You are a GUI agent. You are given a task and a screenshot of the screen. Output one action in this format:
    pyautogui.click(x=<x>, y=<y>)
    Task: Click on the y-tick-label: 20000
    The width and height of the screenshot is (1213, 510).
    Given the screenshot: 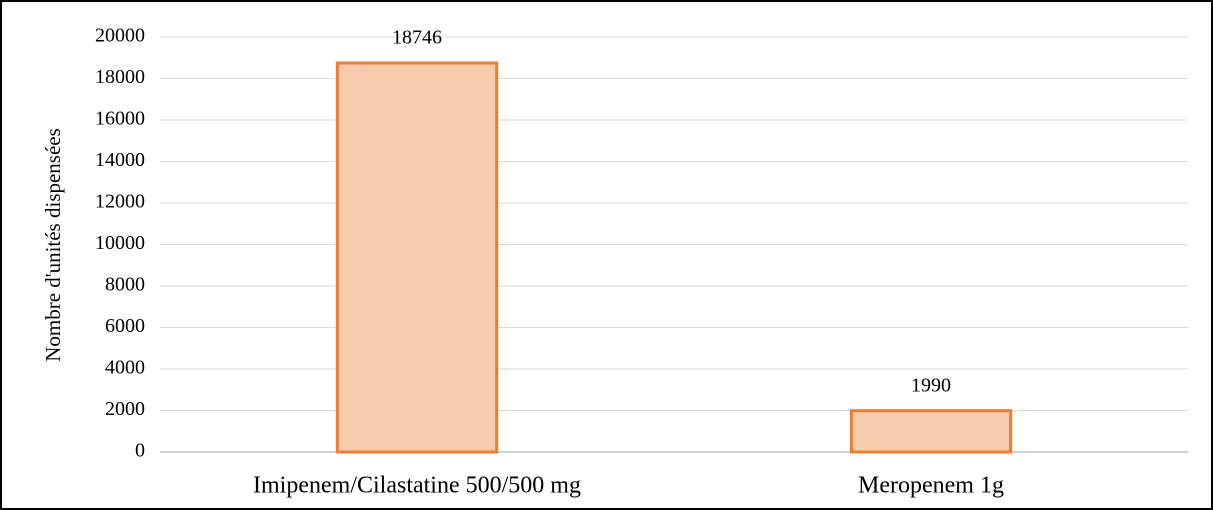 What is the action you would take?
    pyautogui.click(x=120, y=36)
    